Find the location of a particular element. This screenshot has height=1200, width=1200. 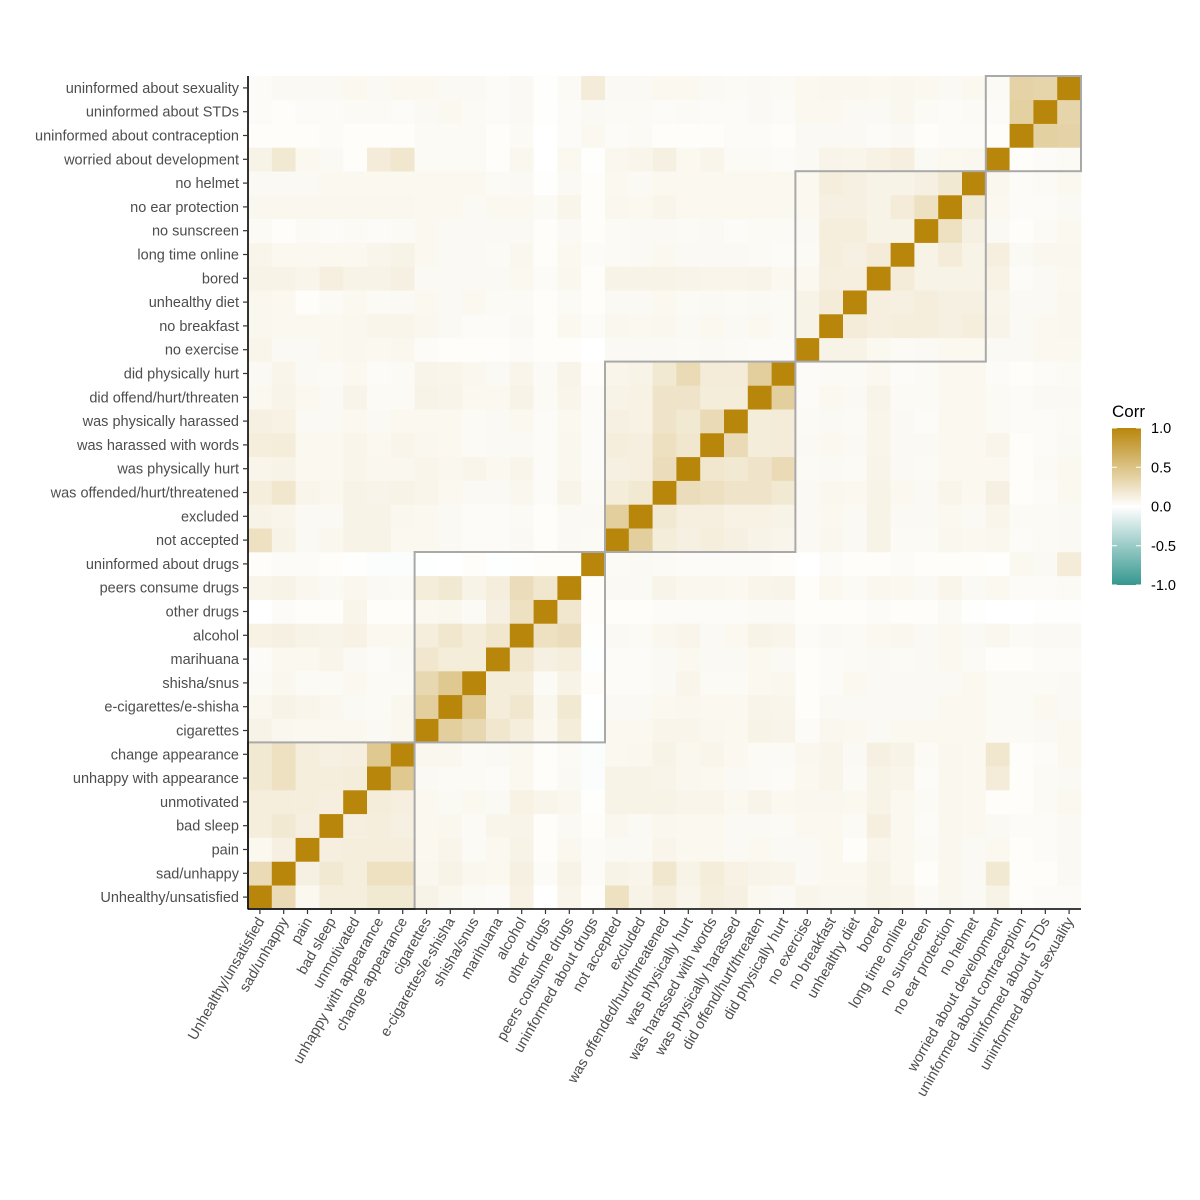

y-tick-label: unhappy with appearance is located at coordinates (156, 779).